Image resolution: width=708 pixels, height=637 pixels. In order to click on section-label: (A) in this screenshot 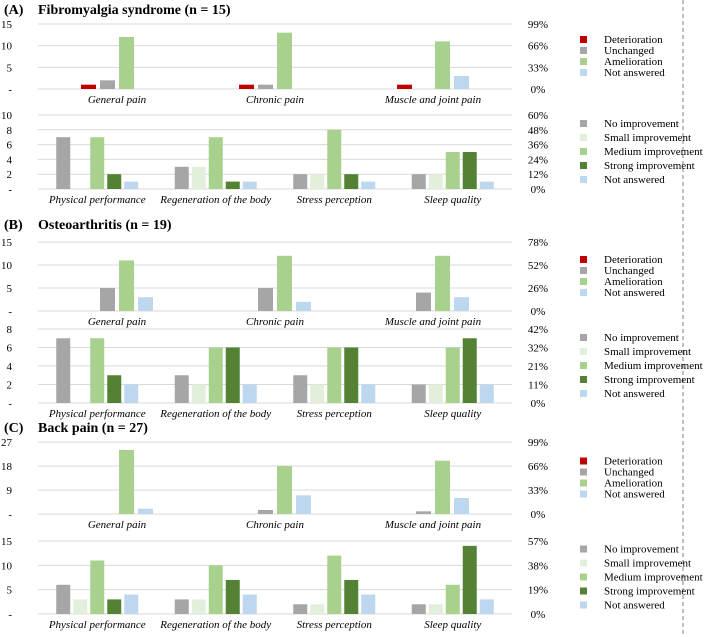, I will do `click(14, 10)`.